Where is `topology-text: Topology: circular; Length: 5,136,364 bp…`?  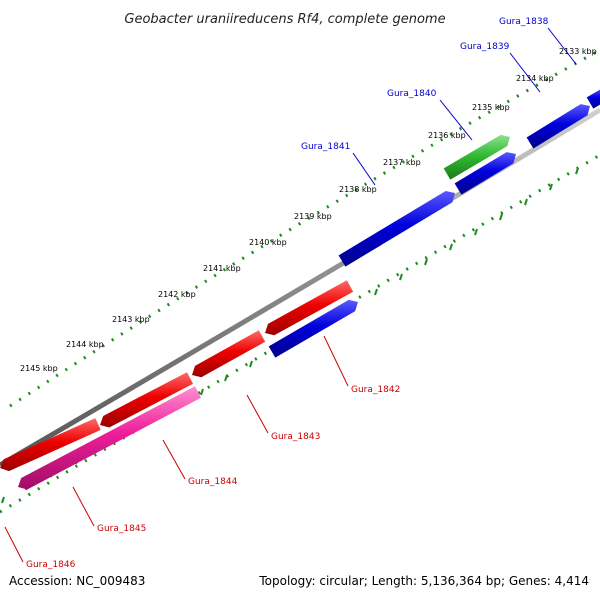
topology-text: Topology: circular; Length: 5,136,364 bp… is located at coordinates (423, 581).